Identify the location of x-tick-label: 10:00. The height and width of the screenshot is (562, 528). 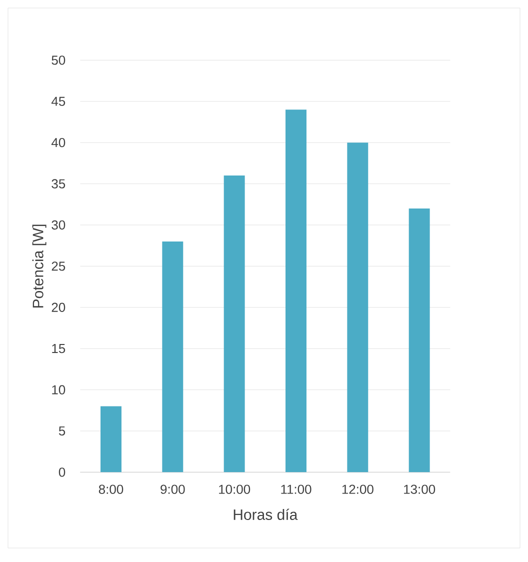
(234, 489).